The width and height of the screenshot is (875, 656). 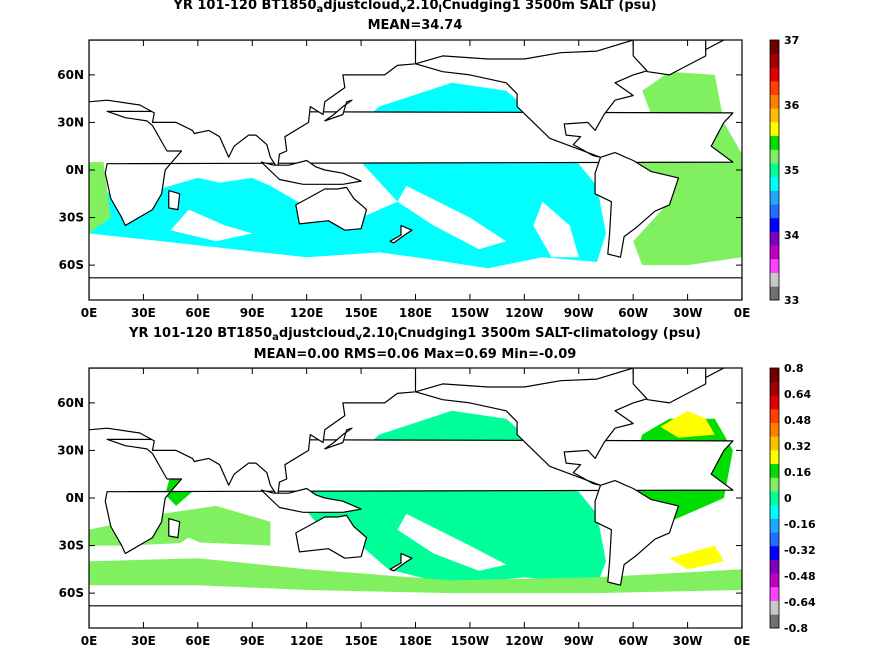 I want to click on colorbar-tick-label: 36, so click(x=792, y=105).